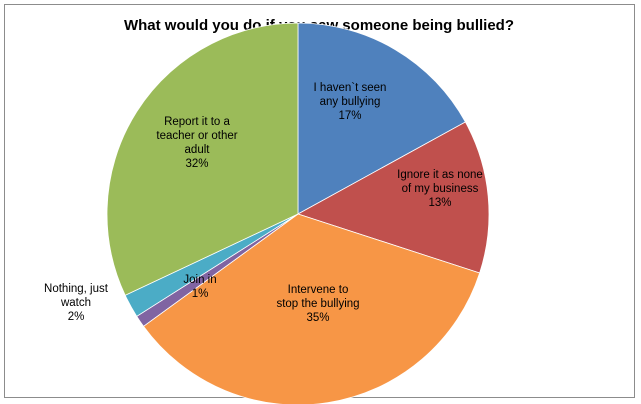 This screenshot has width=641, height=404. Describe the element at coordinates (317, 304) in the screenshot. I see `slice-label: Intervene to stop the bullying 35%` at that location.